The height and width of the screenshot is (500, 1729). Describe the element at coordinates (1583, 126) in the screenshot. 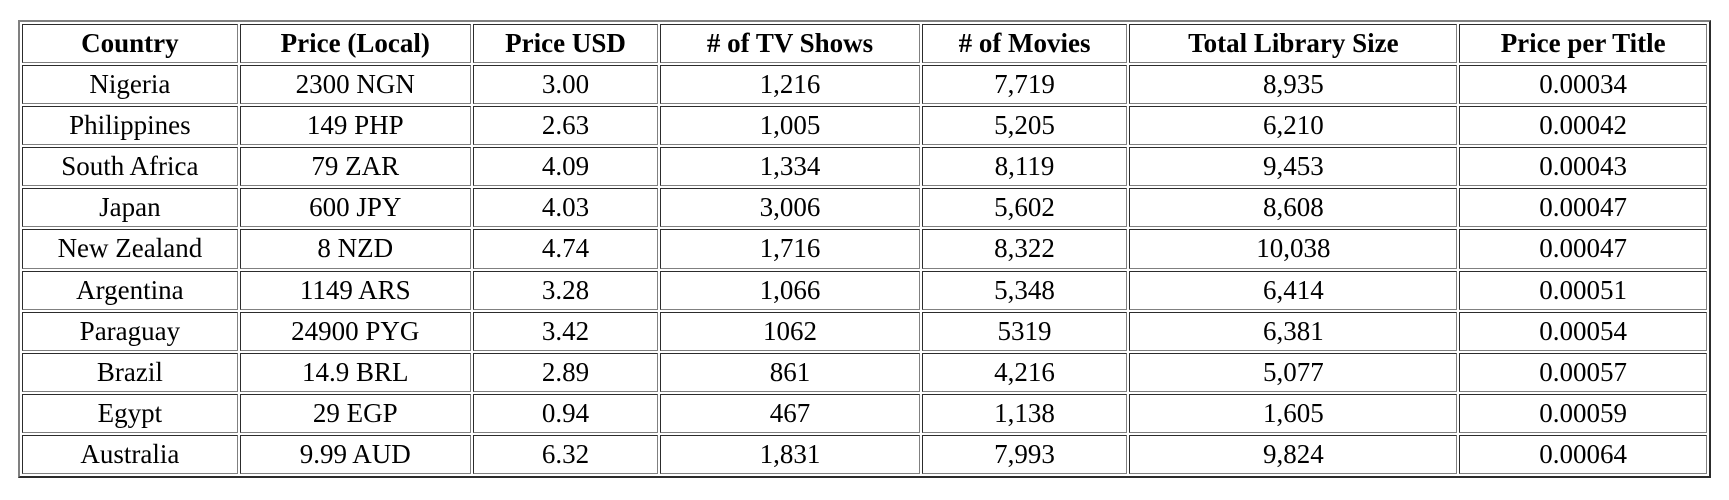

I see `cell-price-per-title: 0.00042` at that location.